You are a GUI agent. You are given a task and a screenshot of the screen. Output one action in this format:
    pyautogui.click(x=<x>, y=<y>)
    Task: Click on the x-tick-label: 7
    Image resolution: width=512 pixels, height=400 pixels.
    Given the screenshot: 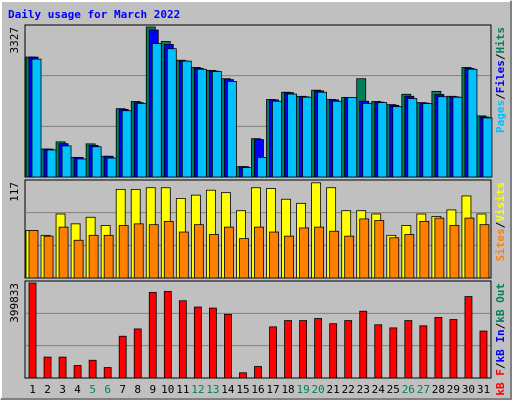 What is the action you would take?
    pyautogui.click(x=122, y=389)
    